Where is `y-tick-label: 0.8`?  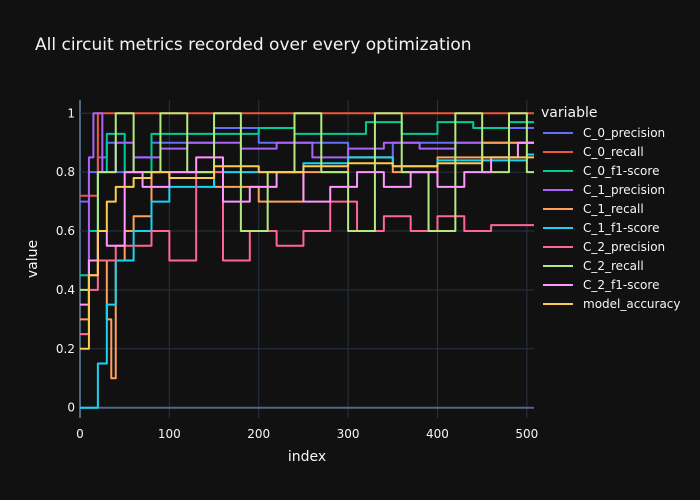 y-tick-label: 0.8 is located at coordinates (65, 172).